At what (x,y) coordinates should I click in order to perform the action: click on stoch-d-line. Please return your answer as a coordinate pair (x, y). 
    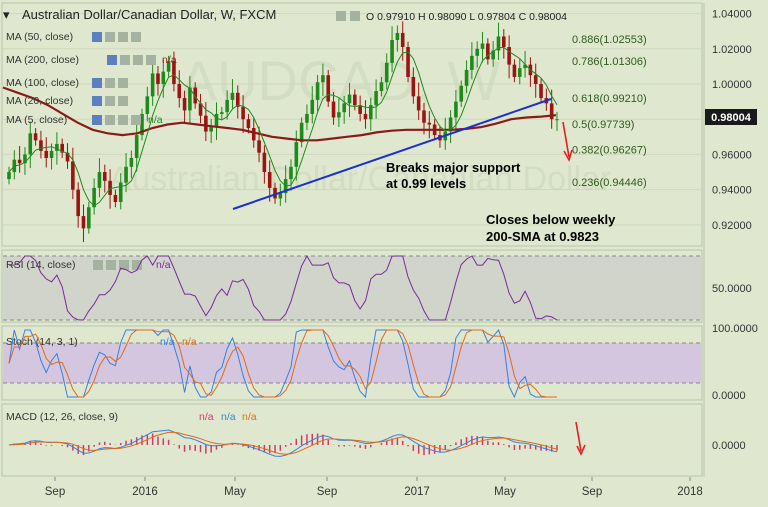
    Looking at the image, I should click on (282, 363).